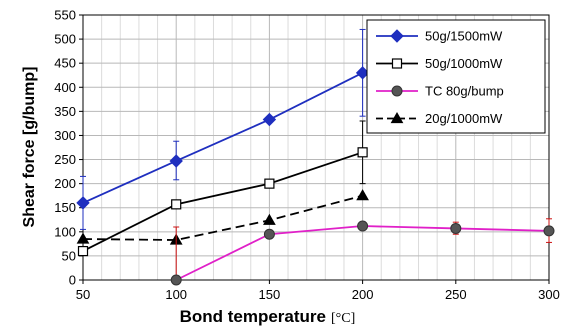  Describe the element at coordinates (65, 15) in the screenshot. I see `y-tick-label: 550` at that location.